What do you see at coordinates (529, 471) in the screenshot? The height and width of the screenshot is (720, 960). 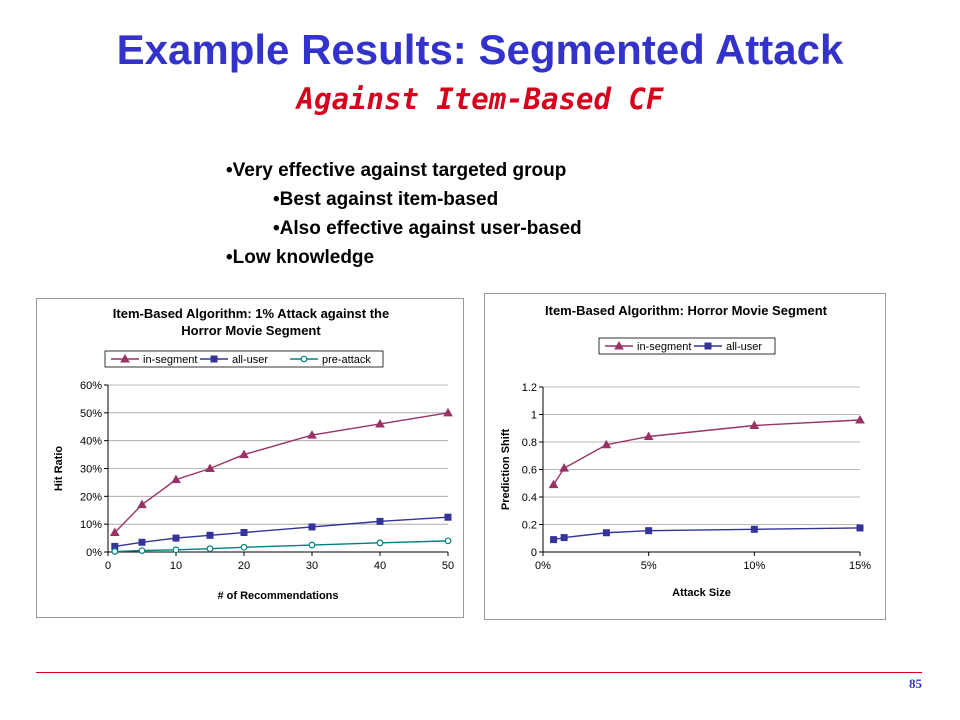 I see `y-tick-label: 0.6` at bounding box center [529, 471].